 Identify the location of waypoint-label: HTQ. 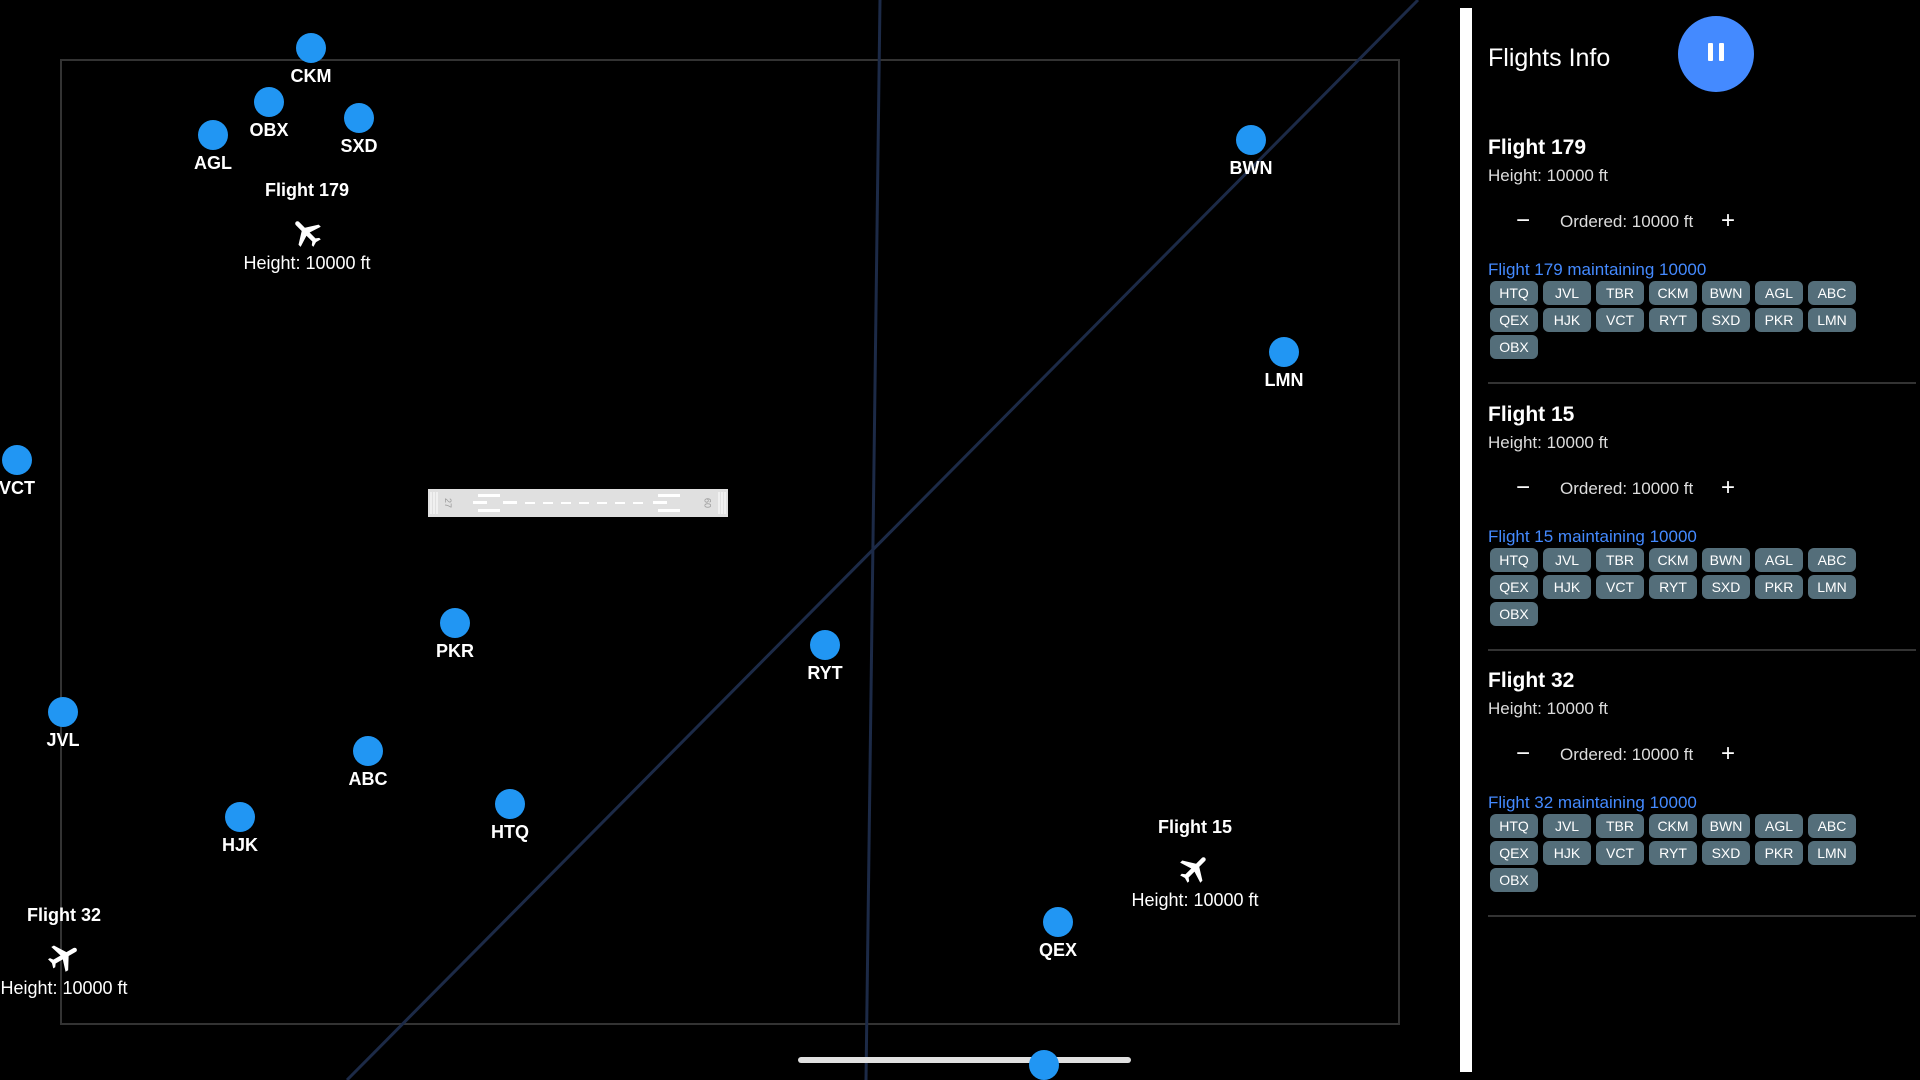
(510, 832).